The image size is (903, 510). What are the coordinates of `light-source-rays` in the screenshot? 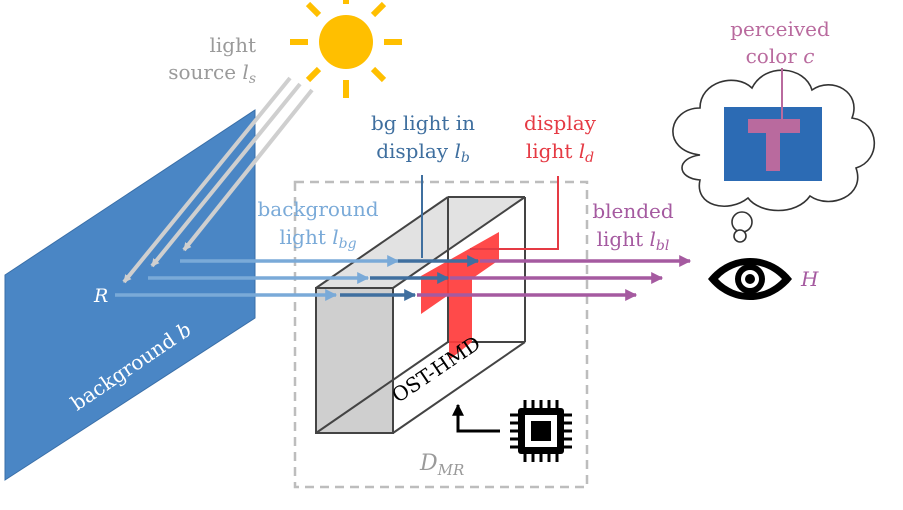 It's located at (218, 180).